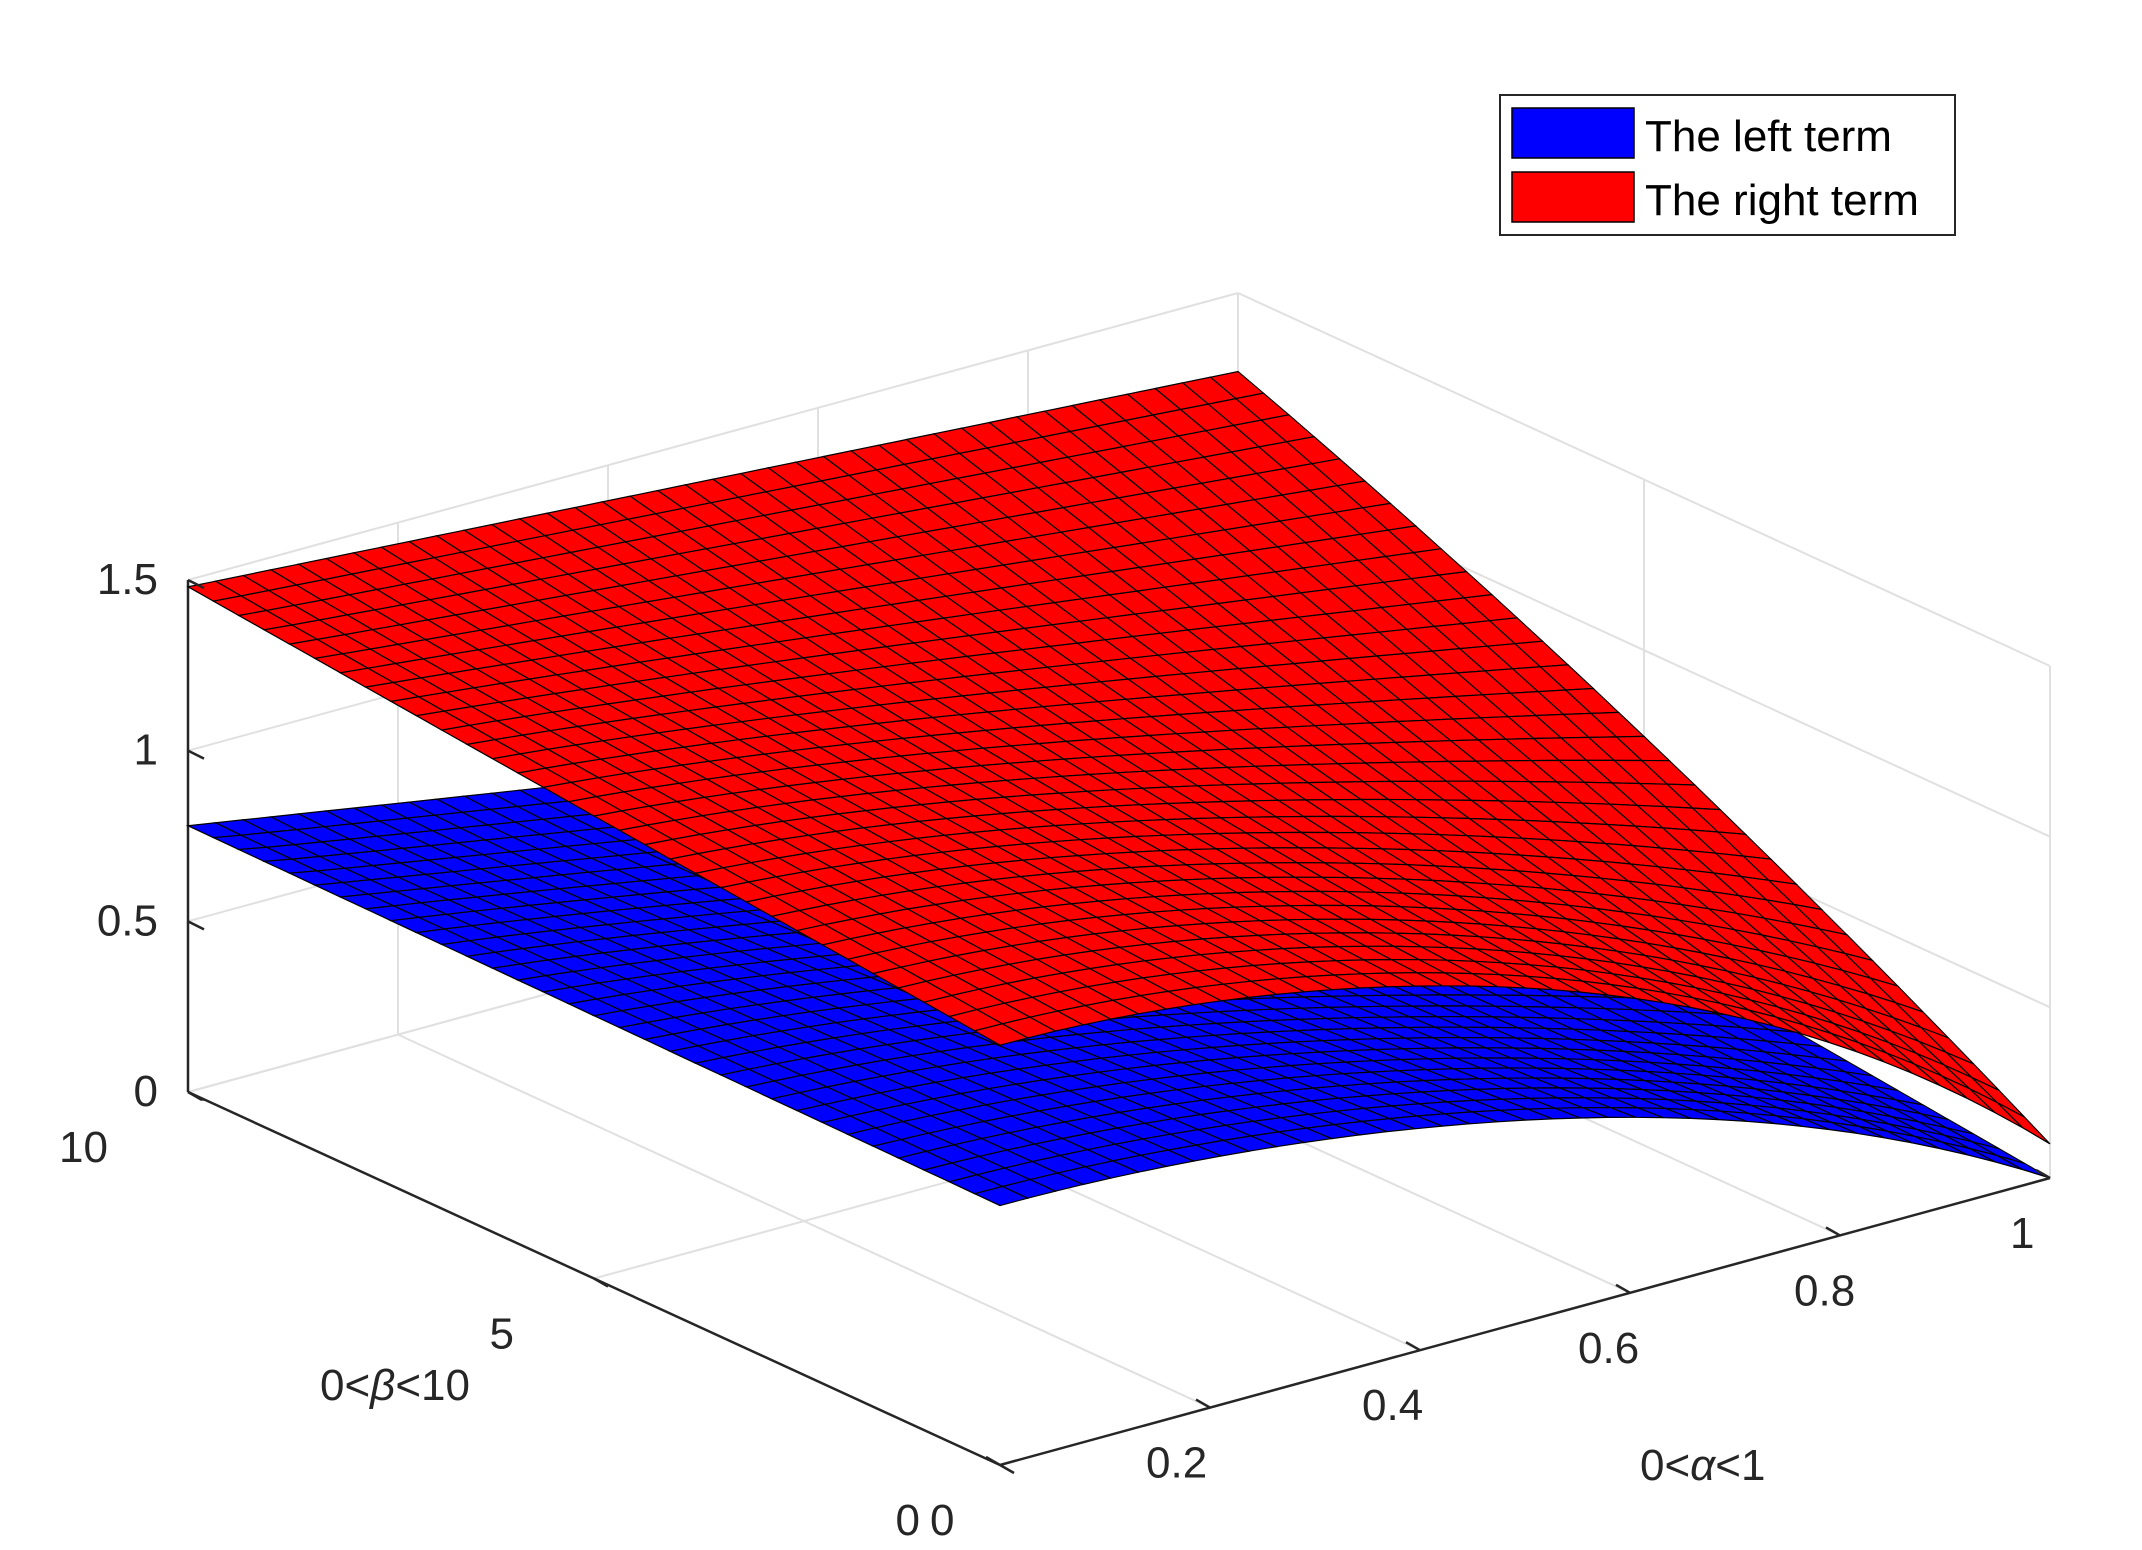 The width and height of the screenshot is (2142, 1550). Describe the element at coordinates (146, 750) in the screenshot. I see `z-tick-label: 1` at that location.